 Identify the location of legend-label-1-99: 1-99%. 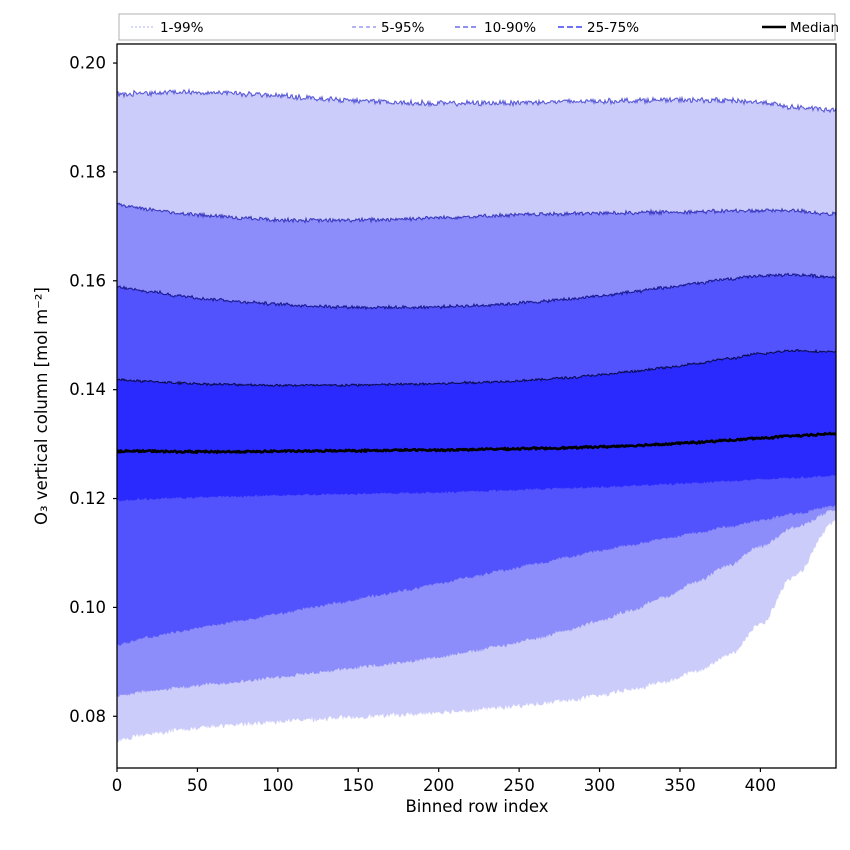
(182, 28).